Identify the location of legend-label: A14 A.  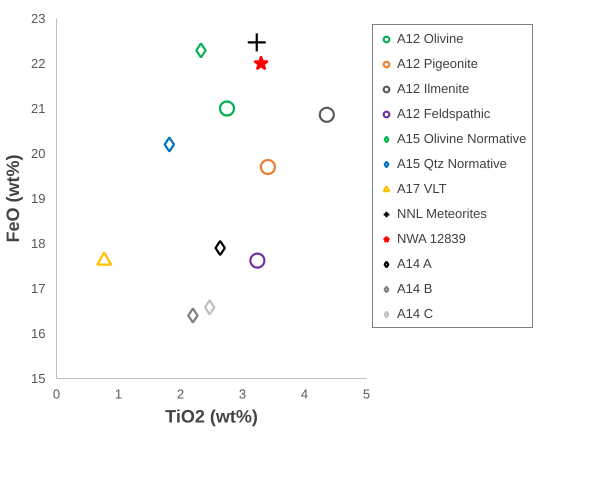
(414, 263).